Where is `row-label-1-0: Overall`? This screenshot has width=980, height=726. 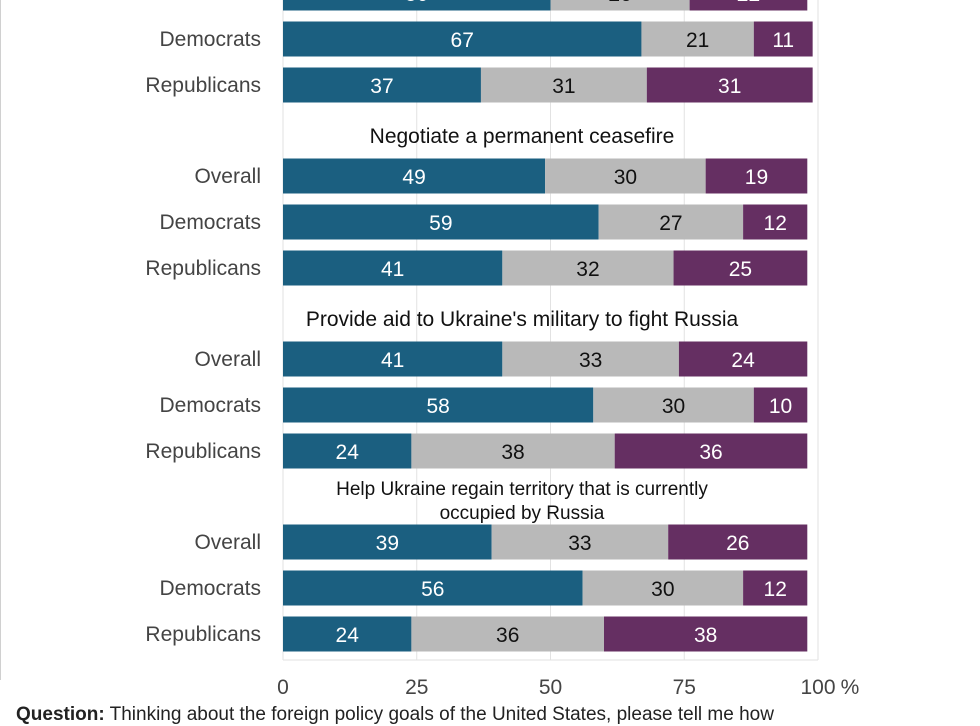
row-label-1-0: Overall is located at coordinates (227, 176).